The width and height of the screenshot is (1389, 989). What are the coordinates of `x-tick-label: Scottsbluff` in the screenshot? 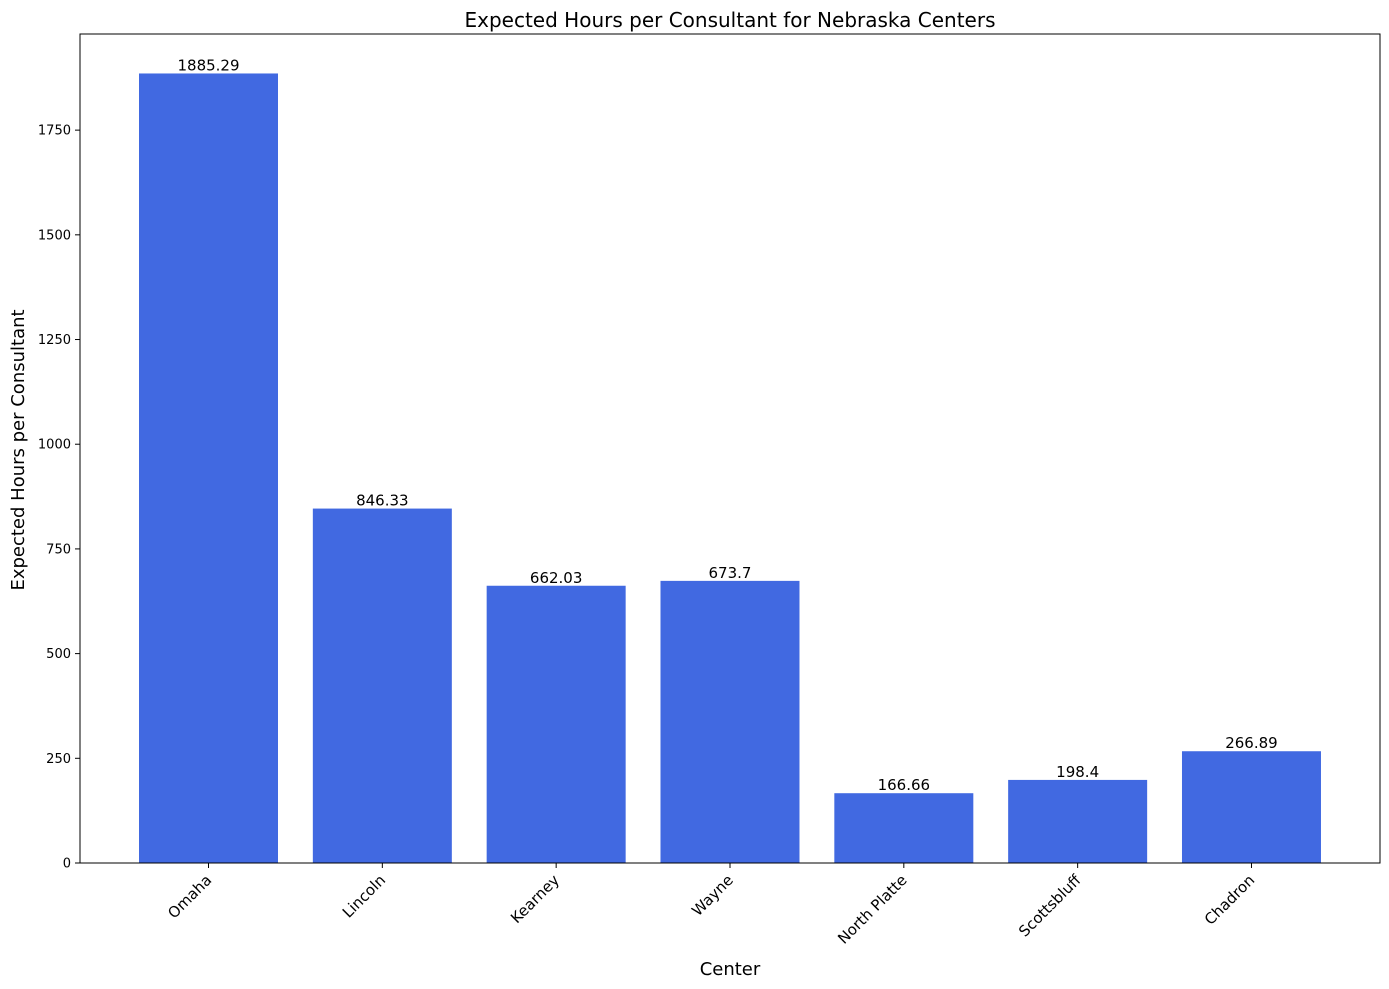 It's located at (1050, 906).